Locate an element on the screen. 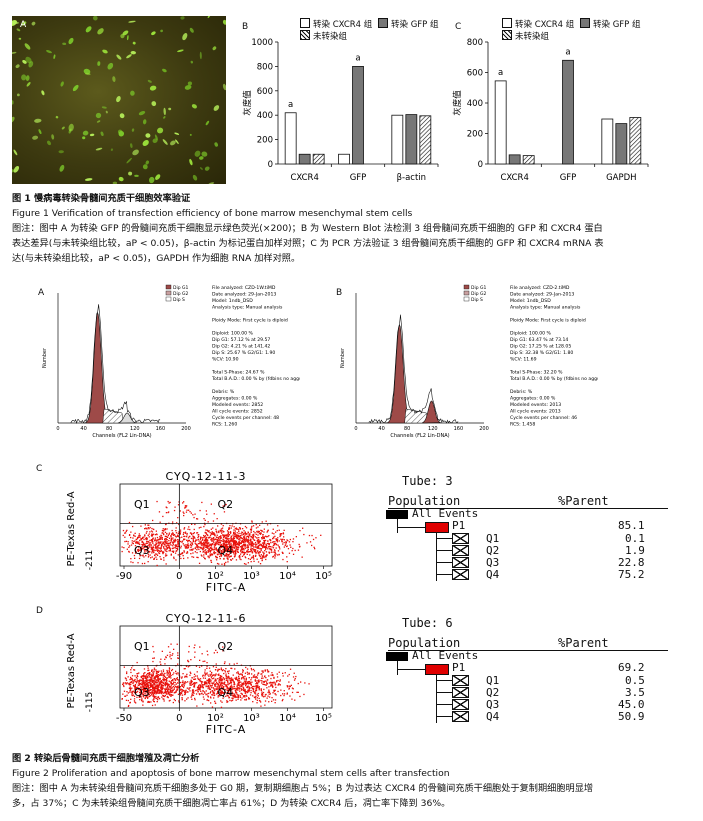 This screenshot has height=821, width=703. gate-box-icon is located at coordinates (460, 562).